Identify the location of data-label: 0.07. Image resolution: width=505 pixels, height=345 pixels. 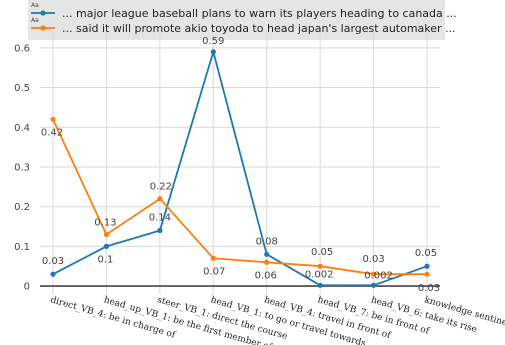
(214, 271).